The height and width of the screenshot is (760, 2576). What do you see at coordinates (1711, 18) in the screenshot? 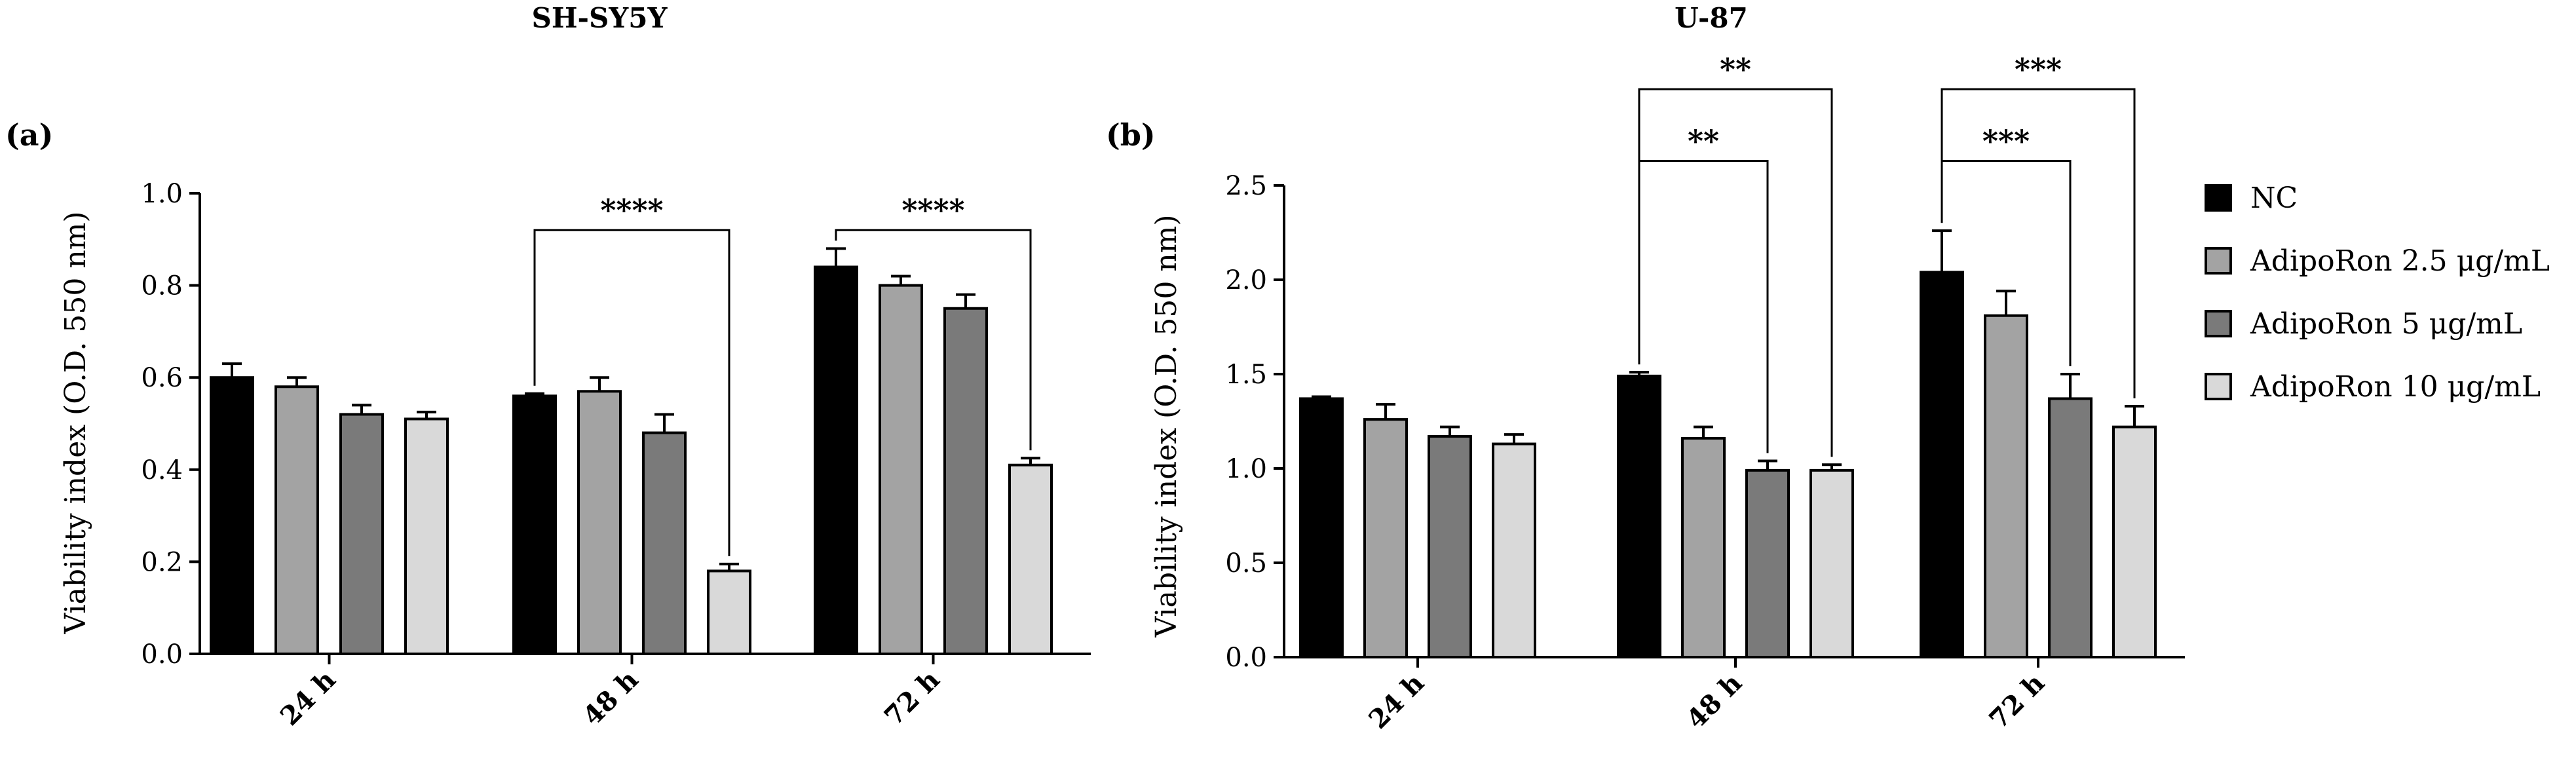
I see `panel-b-title: U-87` at bounding box center [1711, 18].